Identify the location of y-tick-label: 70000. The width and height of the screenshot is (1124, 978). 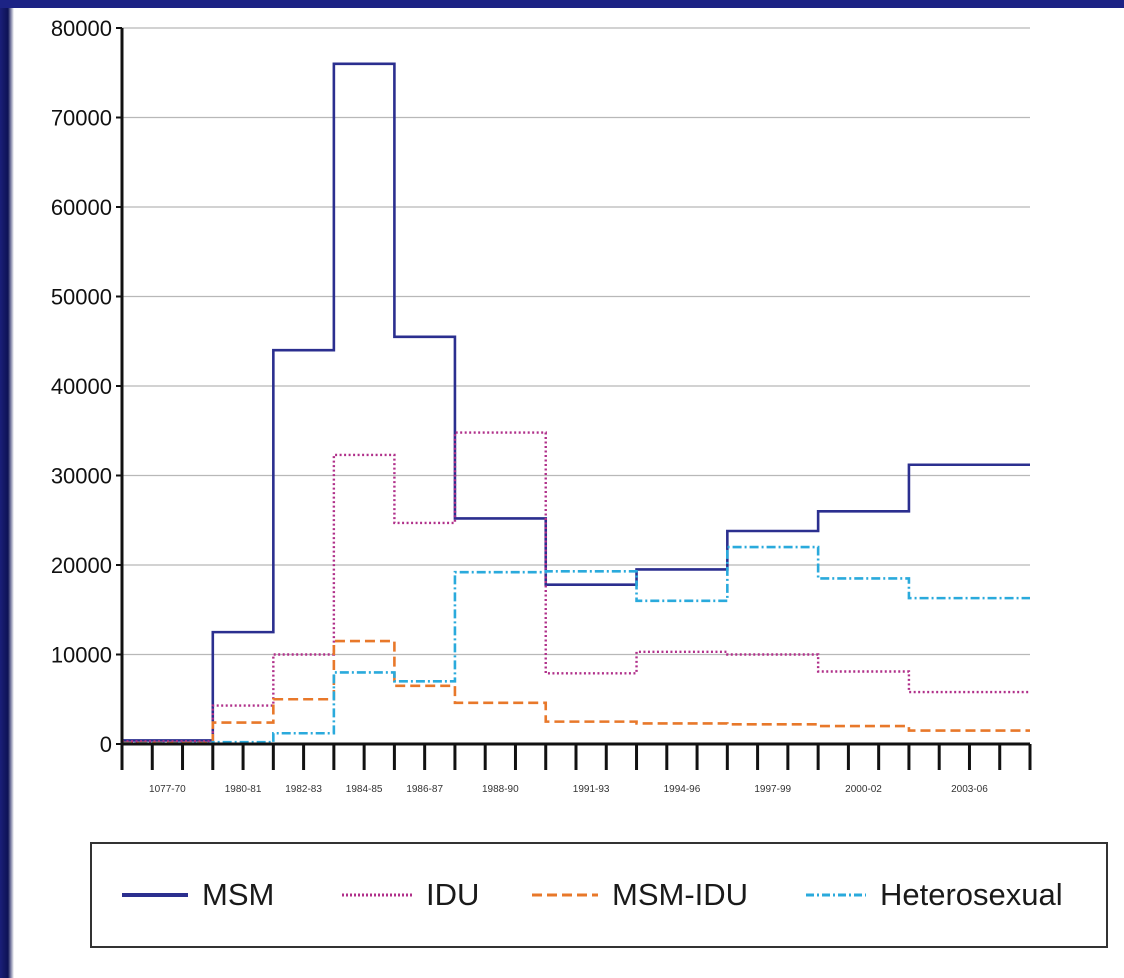
(81, 118).